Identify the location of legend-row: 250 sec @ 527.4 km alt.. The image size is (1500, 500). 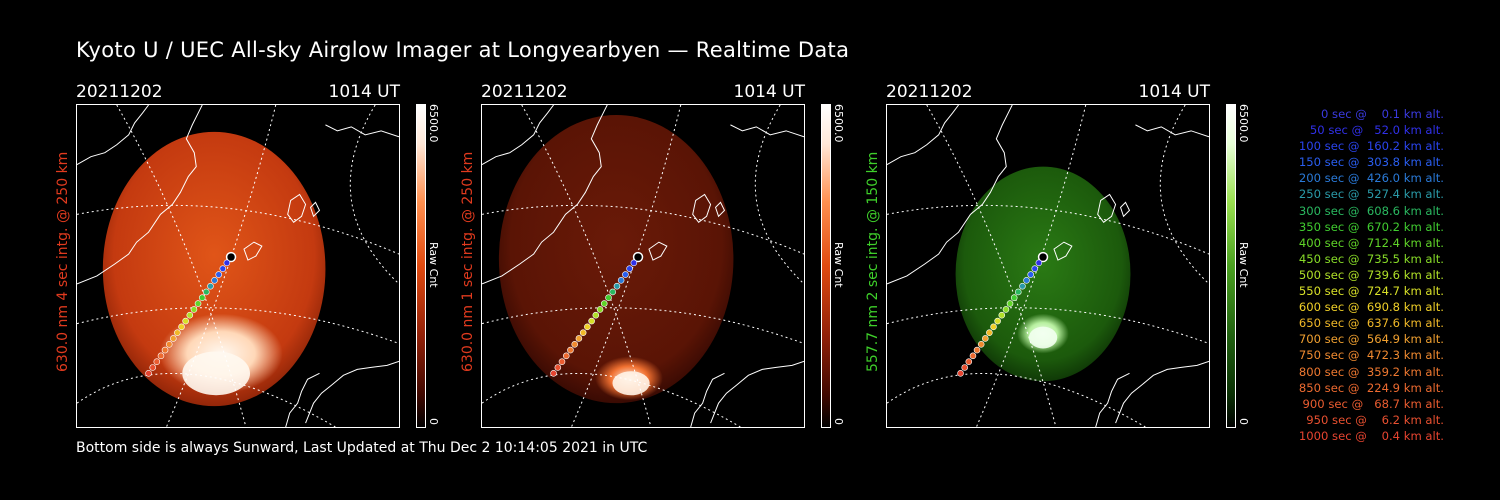
(1369, 194).